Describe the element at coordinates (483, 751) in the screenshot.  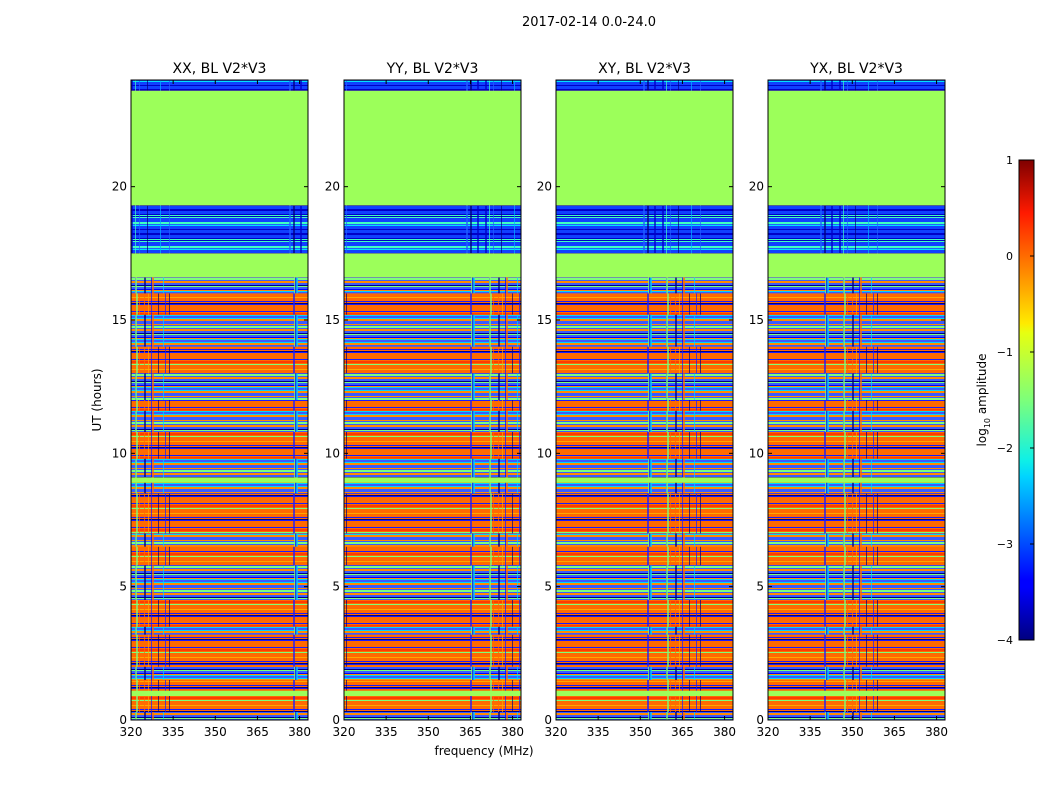
I see `x-axis-label: frequency (MHz)` at that location.